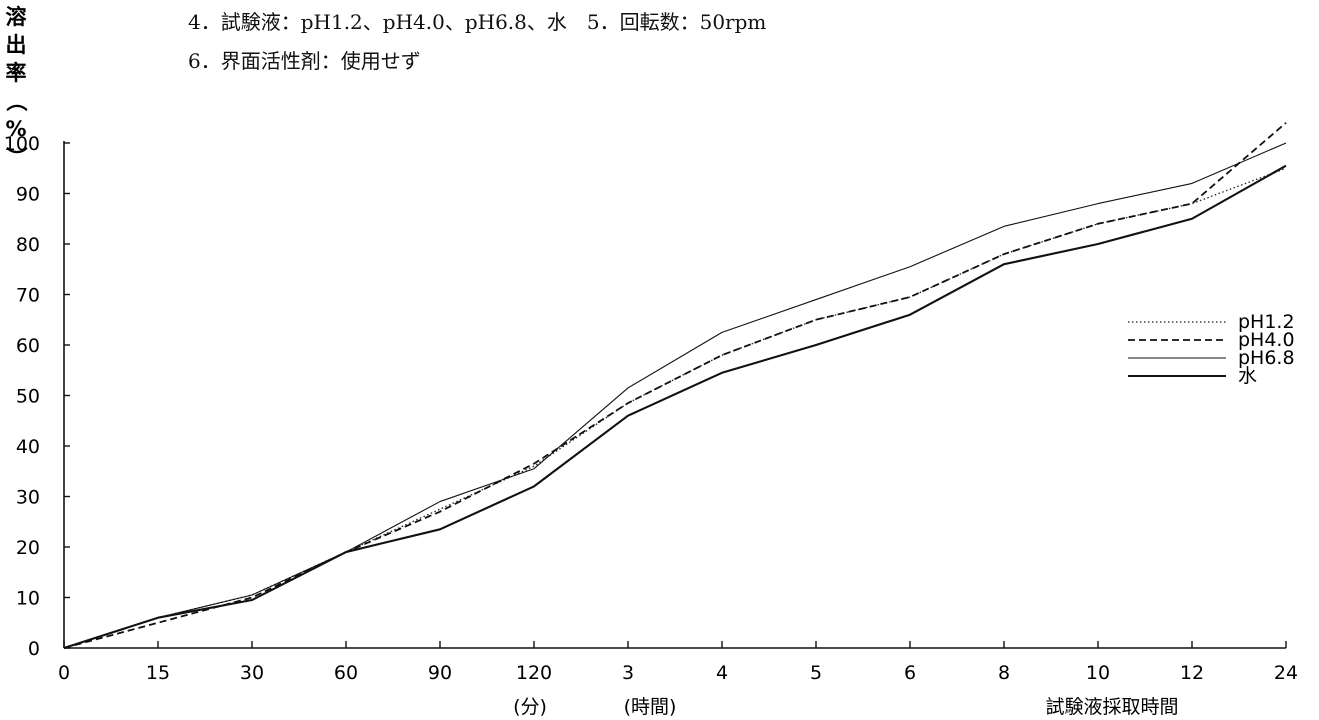 The width and height of the screenshot is (1319, 720). What do you see at coordinates (722, 673) in the screenshot?
I see `x-tick-label: 4` at bounding box center [722, 673].